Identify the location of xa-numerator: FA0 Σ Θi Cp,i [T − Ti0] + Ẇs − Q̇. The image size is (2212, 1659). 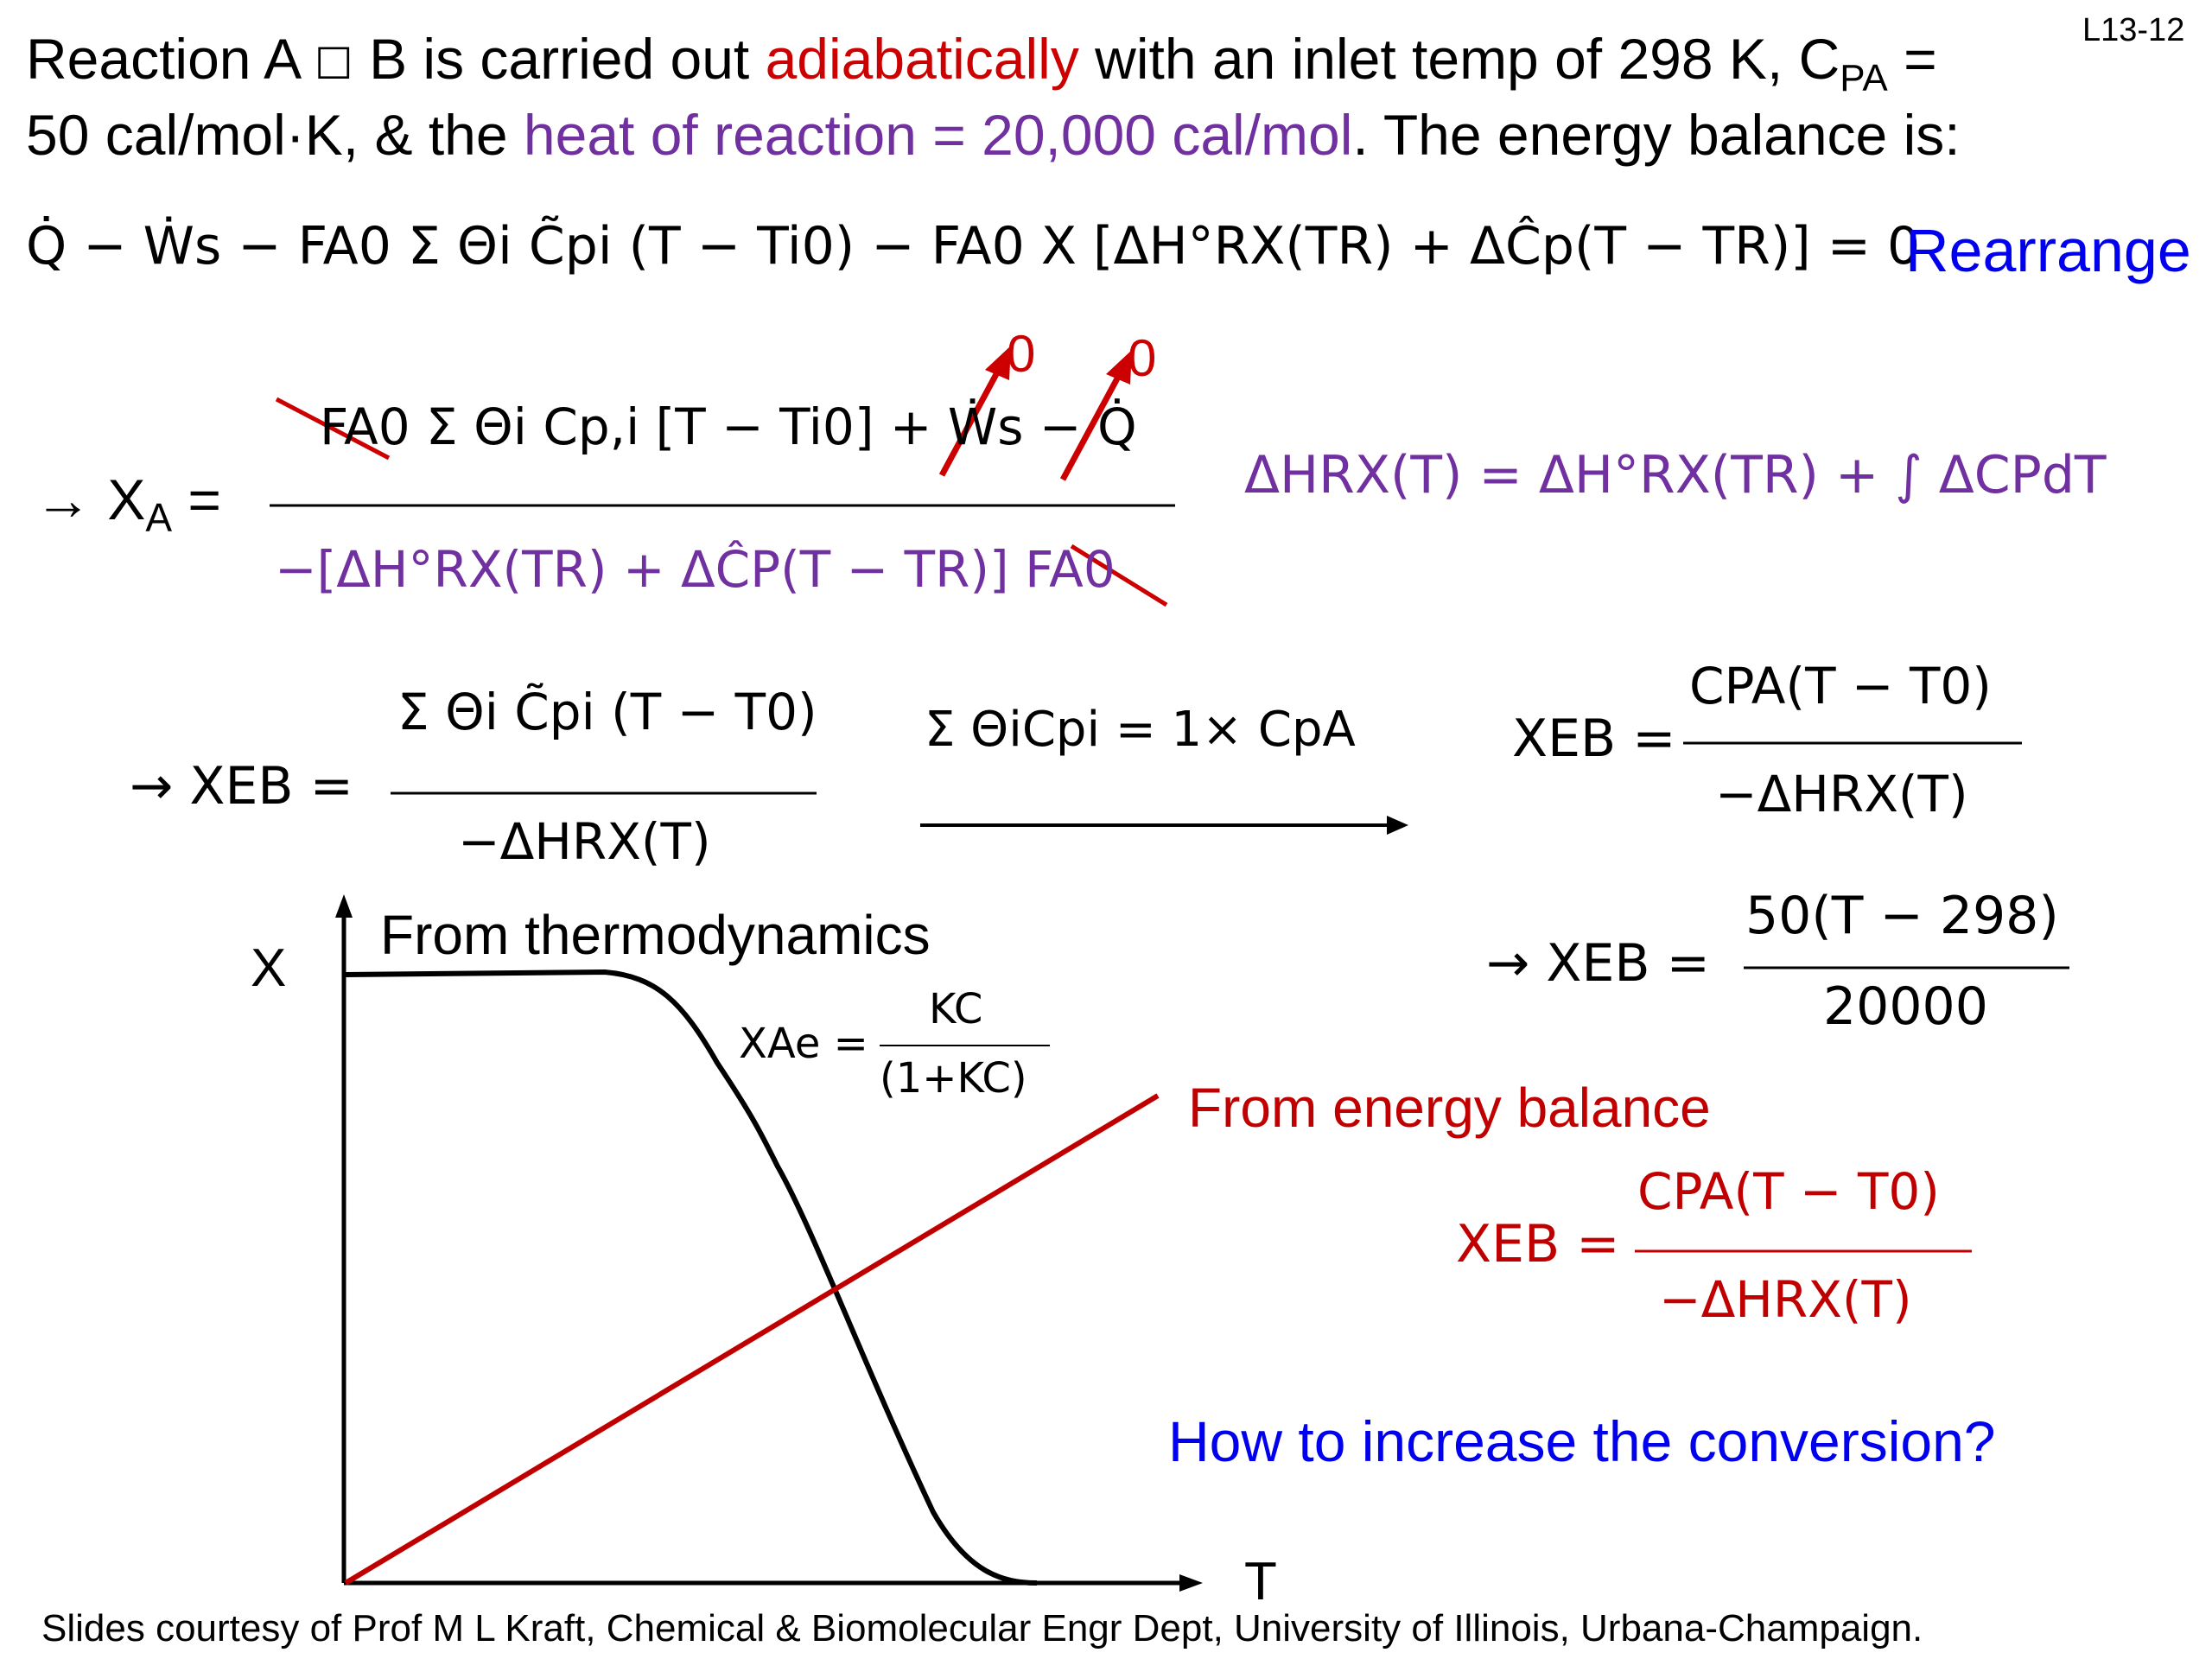
(728, 426).